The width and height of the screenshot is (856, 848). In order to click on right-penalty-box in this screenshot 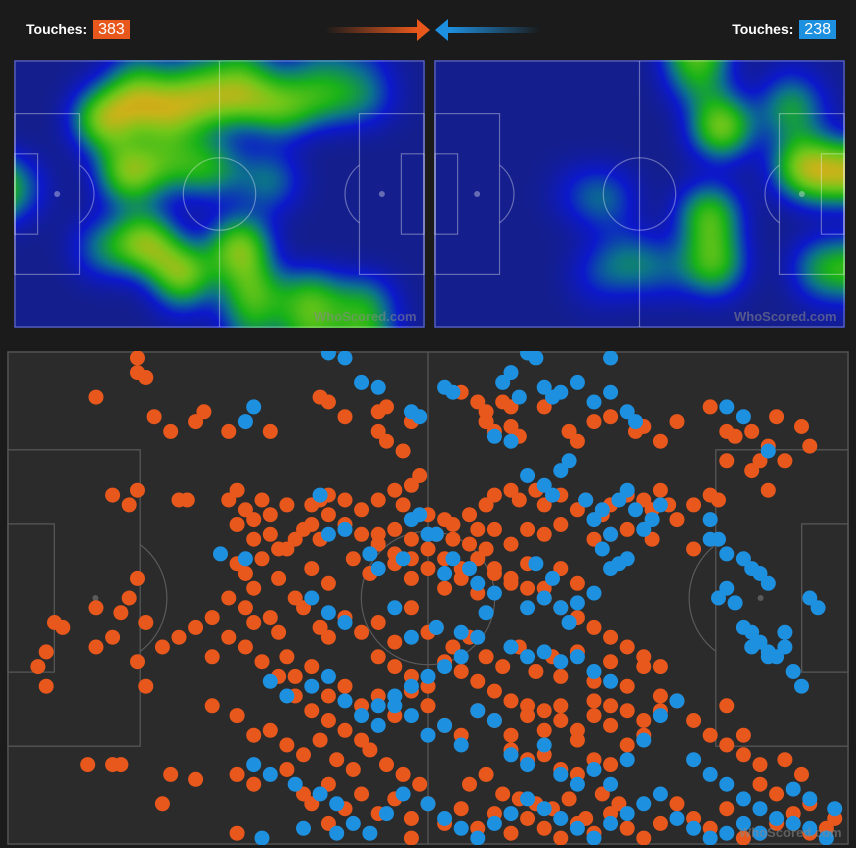, I will do `click(811, 194)`.